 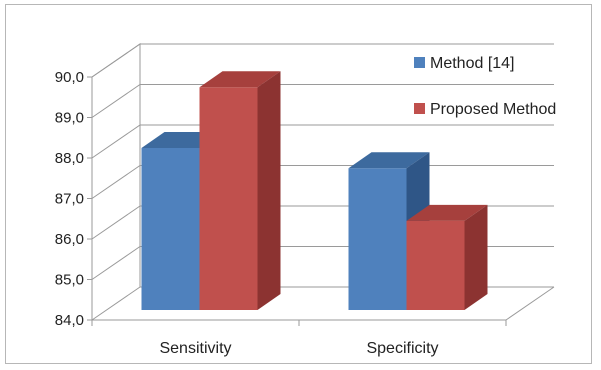 I want to click on y-tick-label: 85,0, so click(x=69, y=280).